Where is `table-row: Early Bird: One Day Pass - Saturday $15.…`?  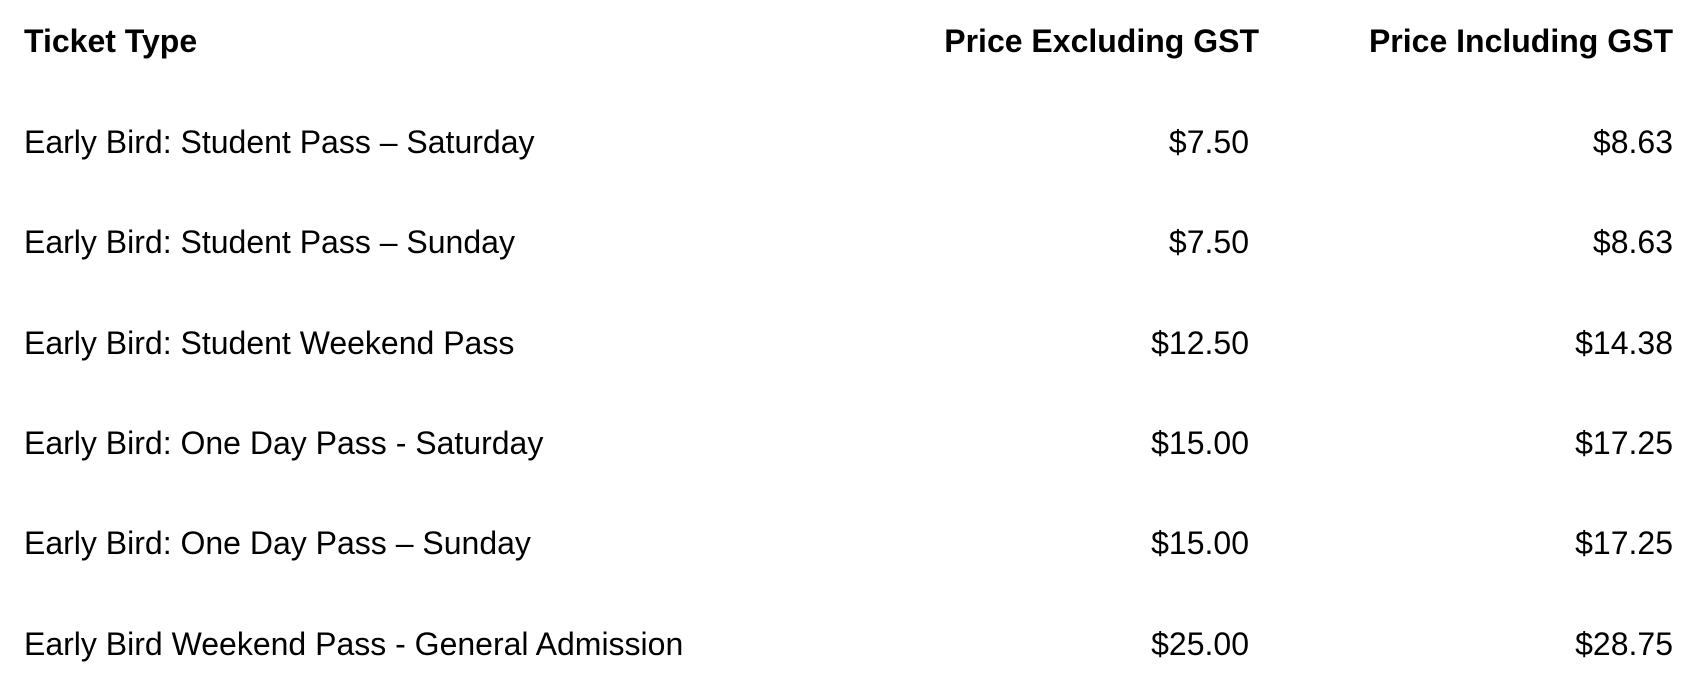 table-row: Early Bird: One Day Pass - Saturday $15.… is located at coordinates (847, 443).